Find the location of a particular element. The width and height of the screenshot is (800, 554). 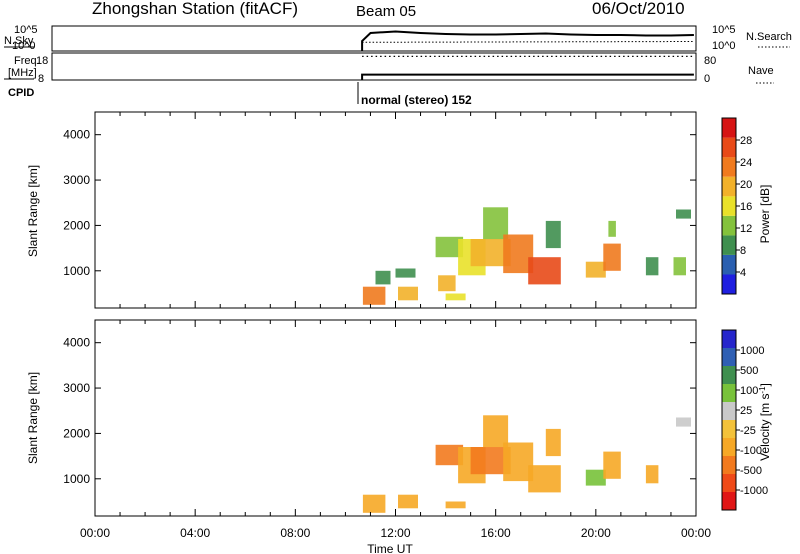

noise-panel: N.Sky 10^5 10^0 10^5 10^0 N.Search is located at coordinates (398, 38).